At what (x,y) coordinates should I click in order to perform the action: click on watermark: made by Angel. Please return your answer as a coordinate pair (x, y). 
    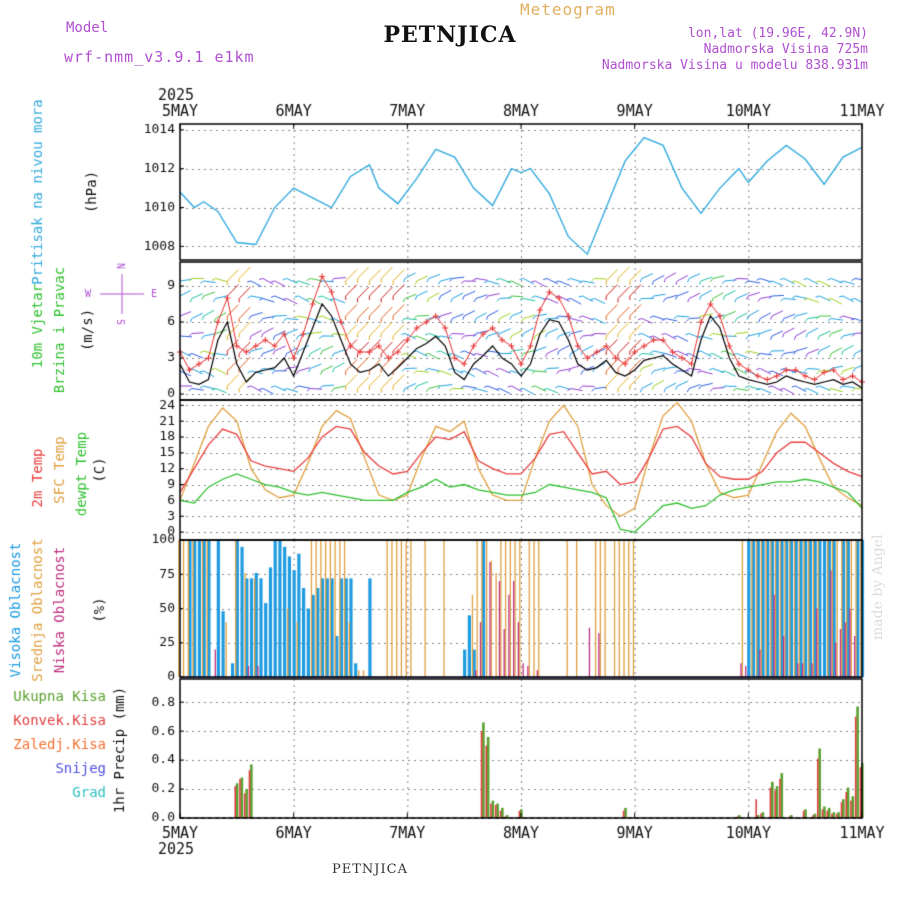
    Looking at the image, I should click on (878, 587).